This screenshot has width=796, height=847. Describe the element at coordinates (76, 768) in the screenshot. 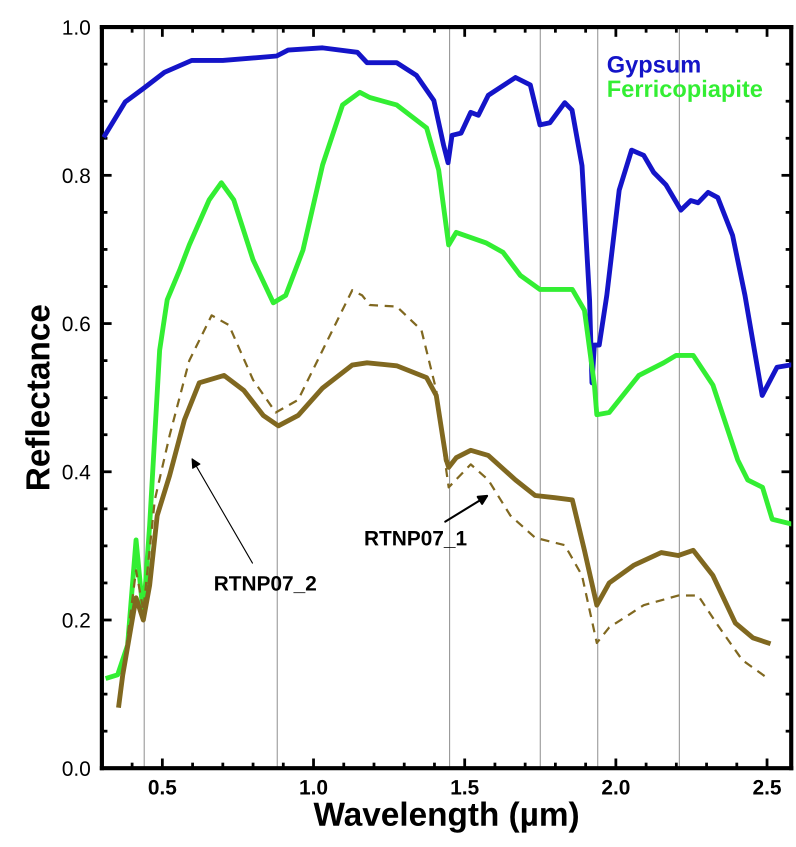

I see `y-tick-label: 0.0` at that location.